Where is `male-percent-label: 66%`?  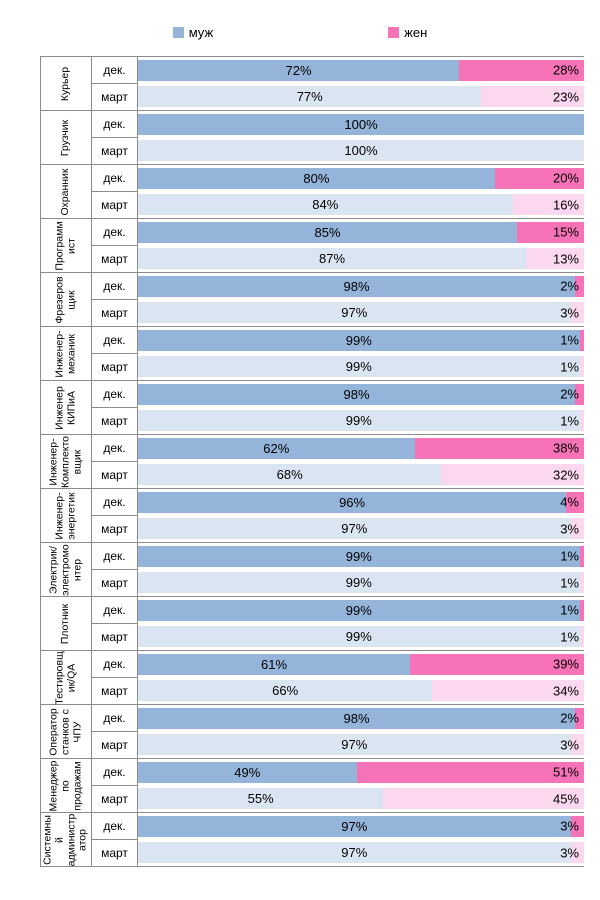 male-percent-label: 66% is located at coordinates (285, 691).